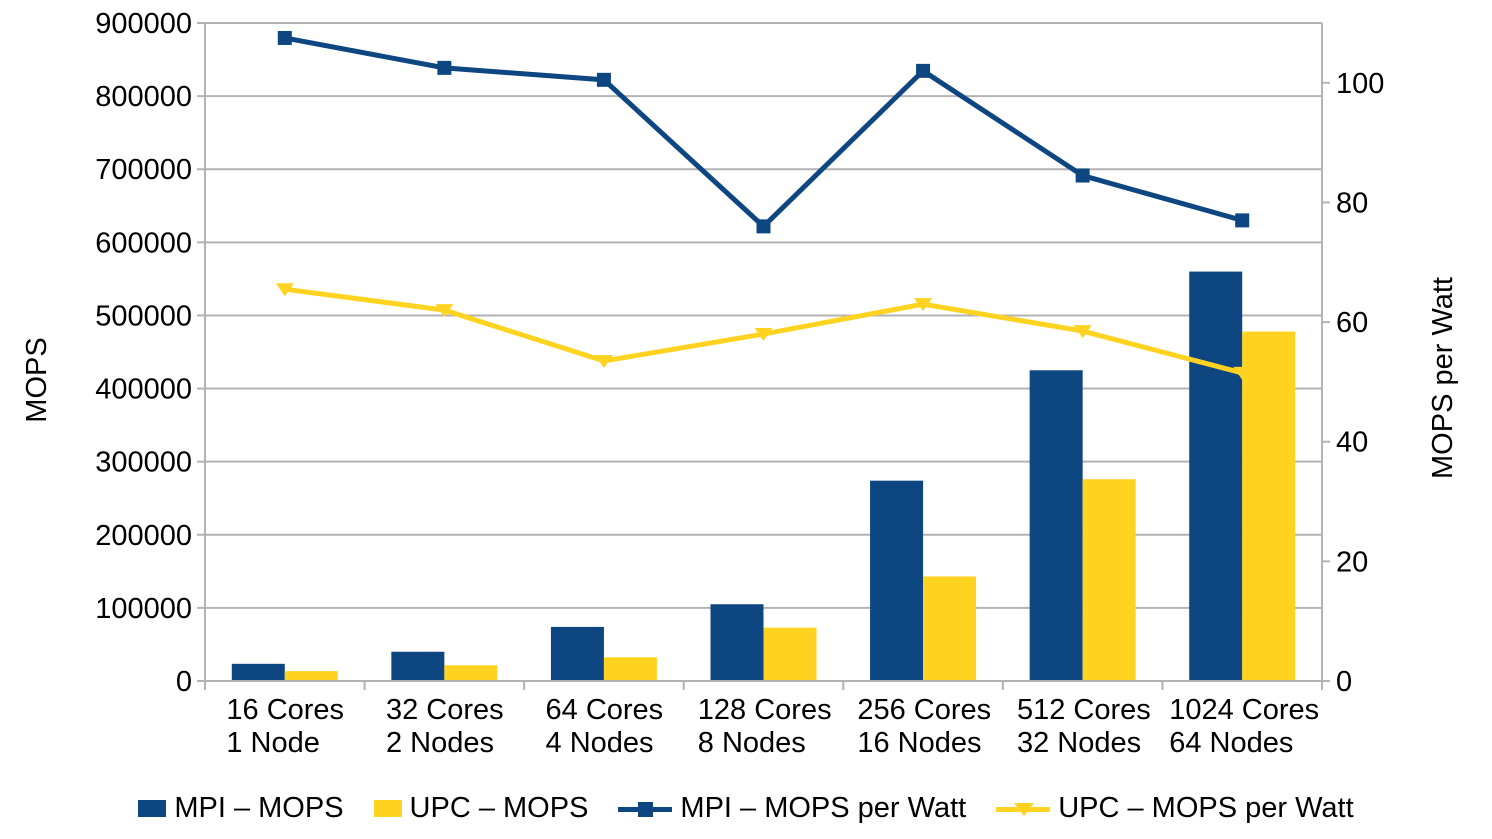  I want to click on legend-label: UPC – MOPS per Watt, so click(1206, 808).